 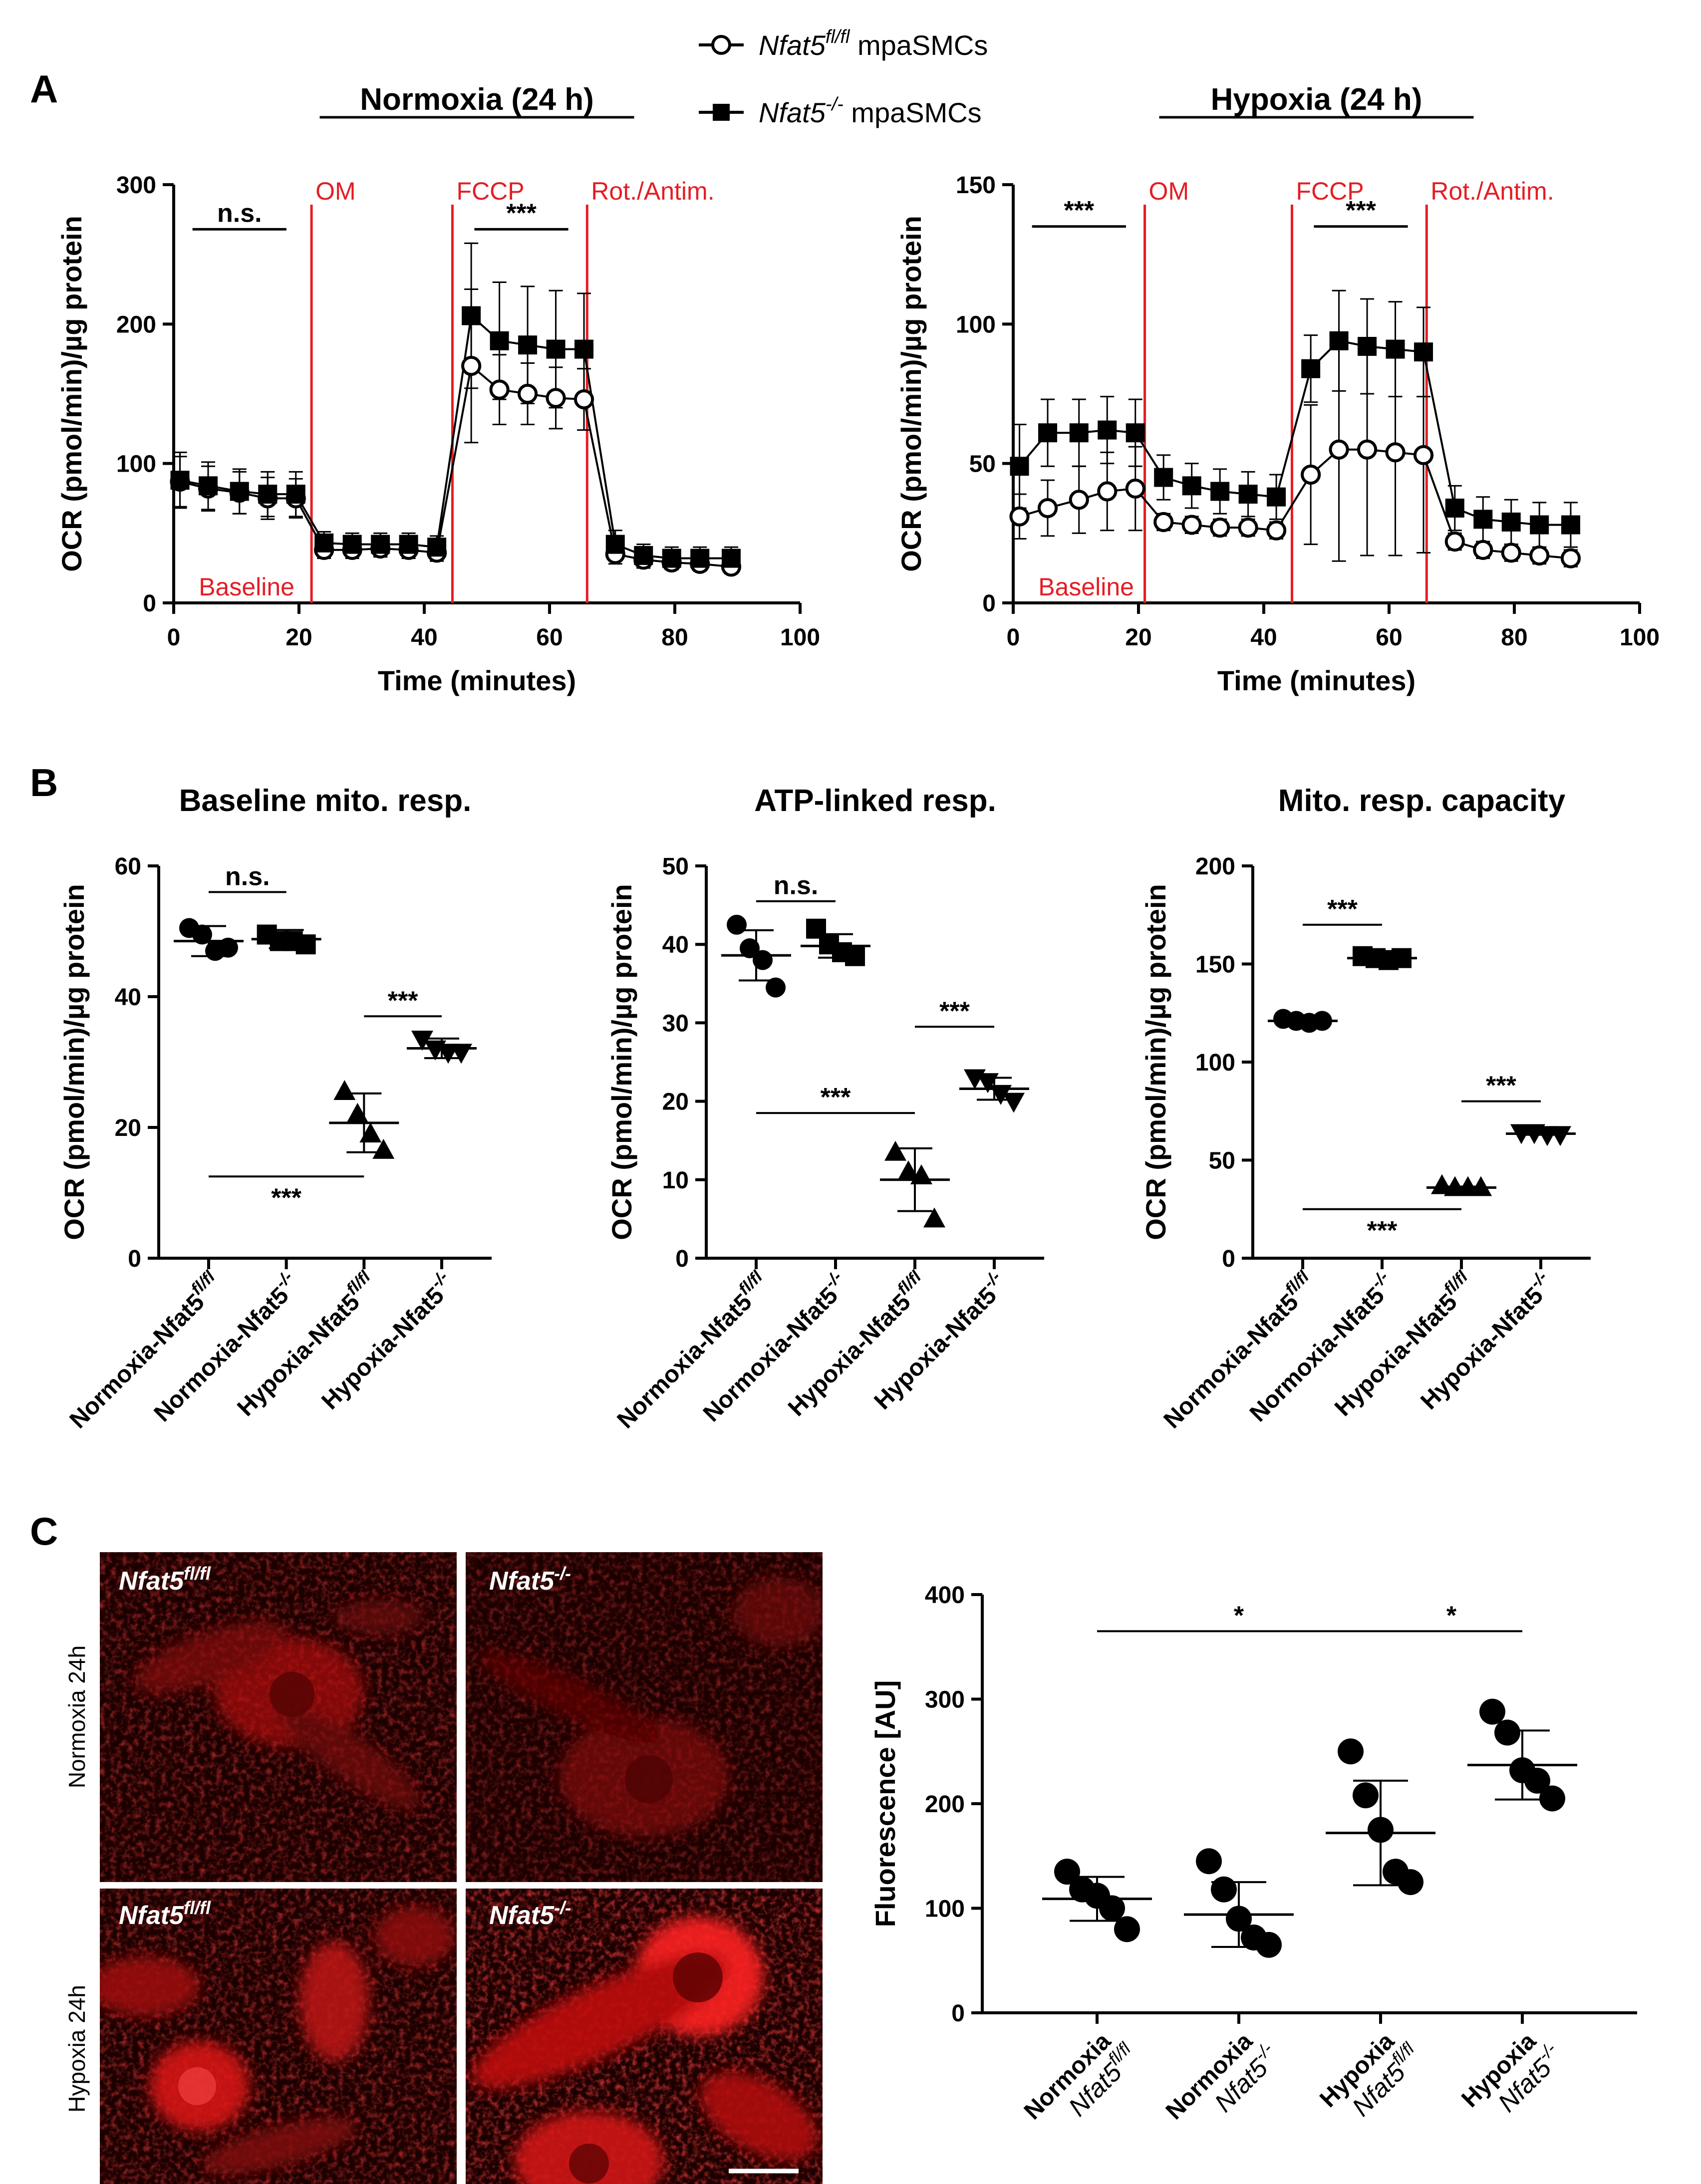 I want to click on phase-label: FCCP, so click(x=1330, y=191).